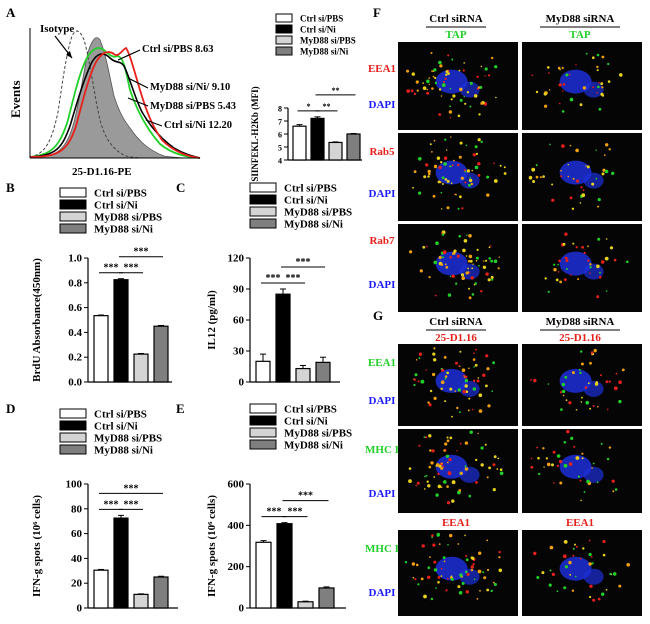  Describe the element at coordinates (15, 99) in the screenshot. I see `histogram-ylabel: Events` at that location.